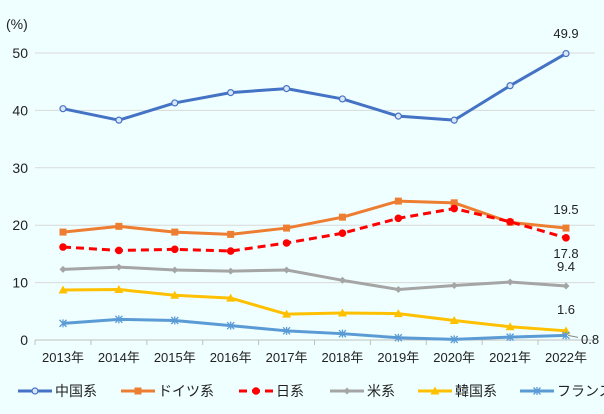 The height and width of the screenshot is (414, 604). I want to click on x-tick-label: 2017年, so click(287, 357).